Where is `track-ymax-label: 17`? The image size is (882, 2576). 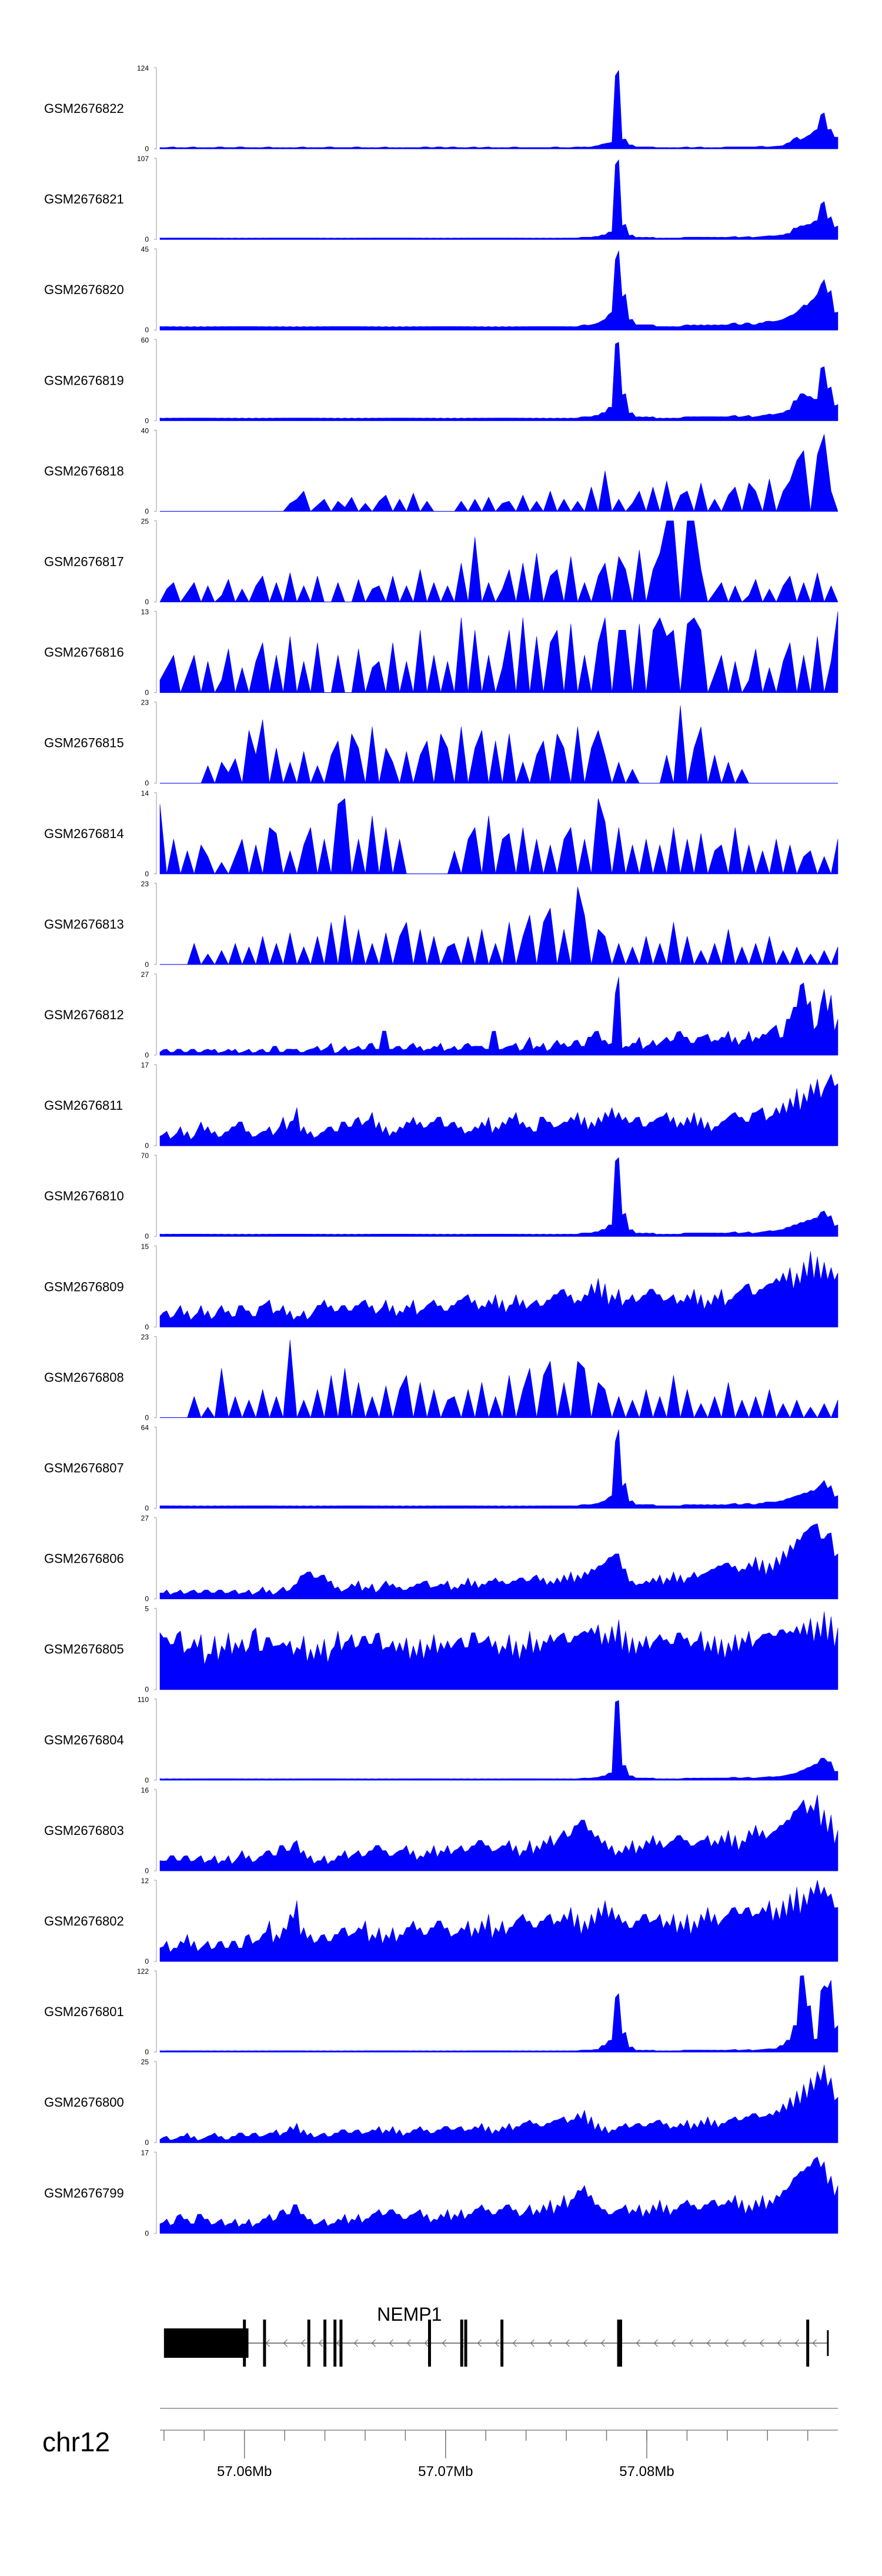 track-ymax-label: 17 is located at coordinates (145, 2152).